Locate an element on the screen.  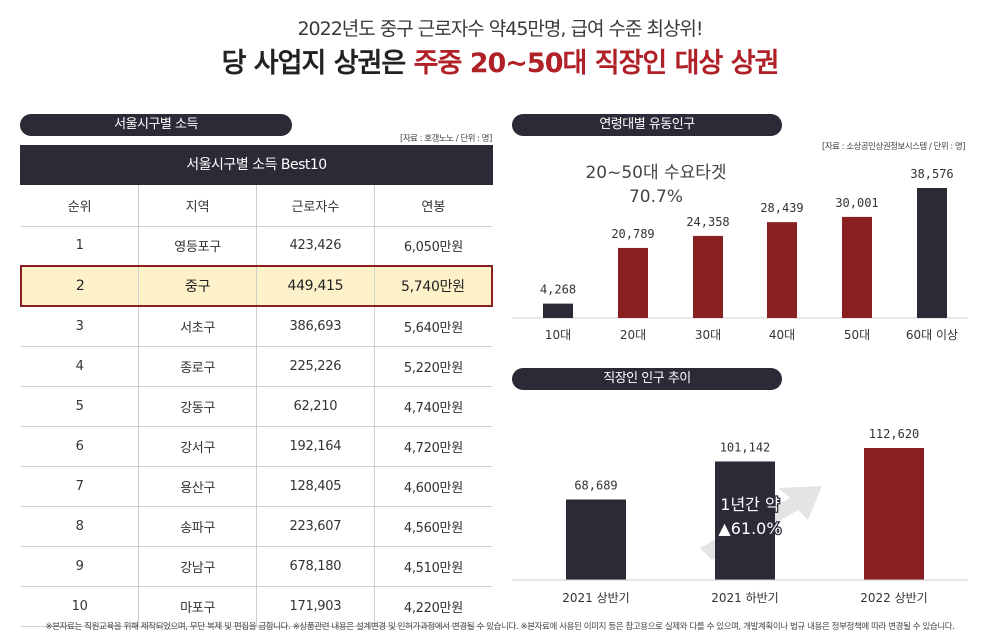
salary-cell: 6,050만원 is located at coordinates (433, 246).